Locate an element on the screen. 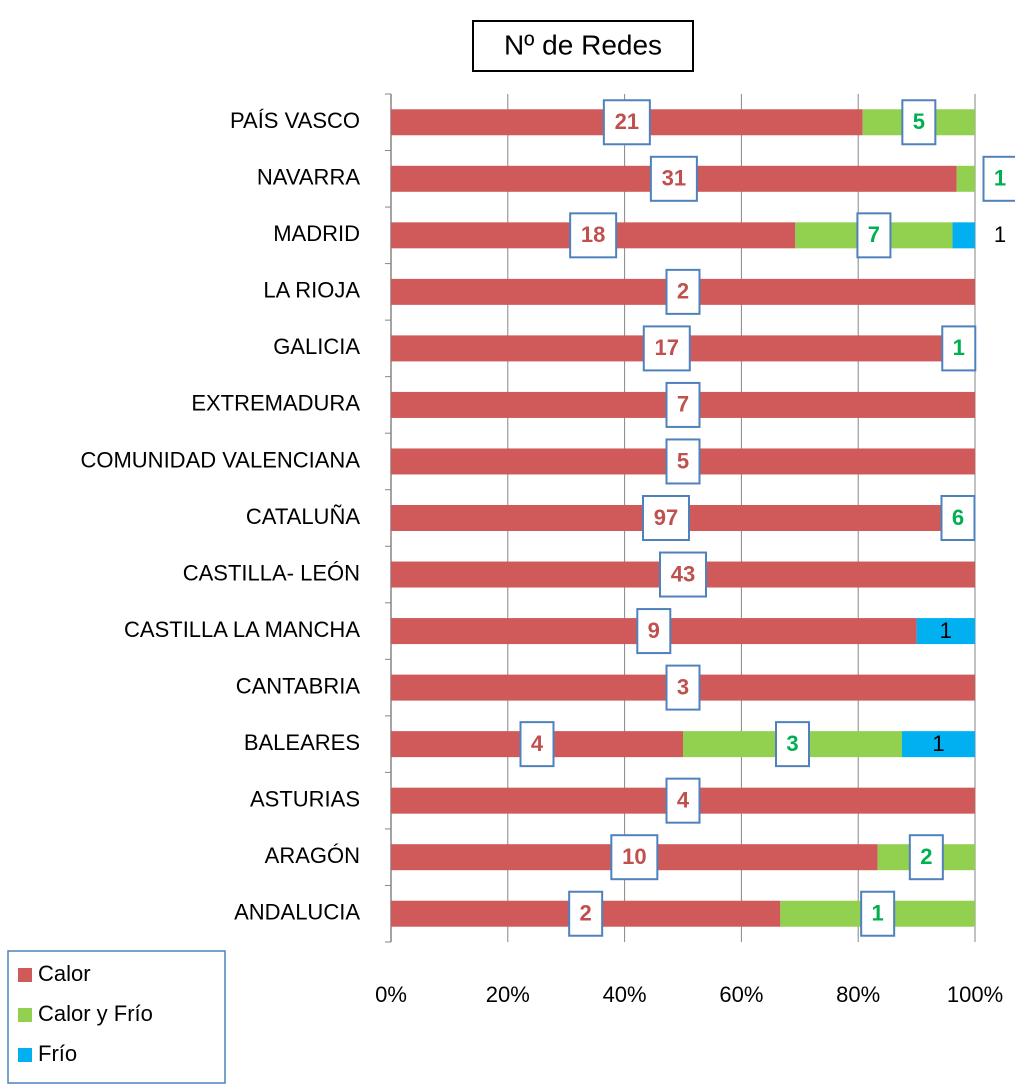  data-label: 97 is located at coordinates (666, 517).